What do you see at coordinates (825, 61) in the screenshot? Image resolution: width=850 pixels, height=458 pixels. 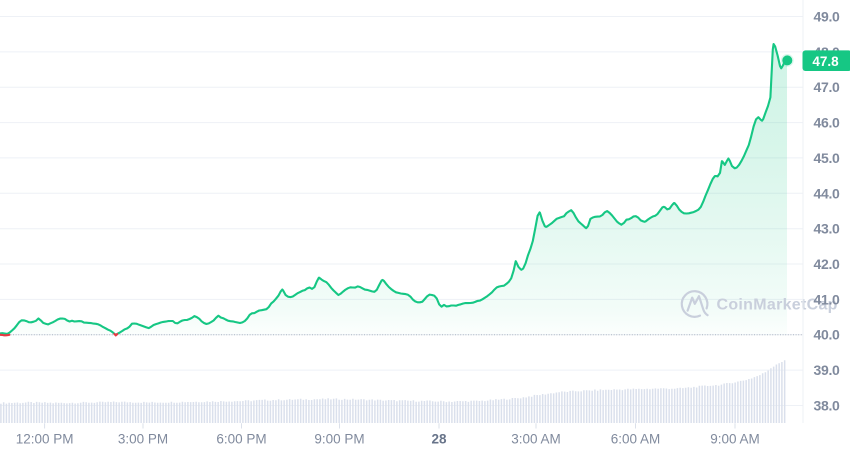 I see `svg-text: 47.8` at bounding box center [825, 61].